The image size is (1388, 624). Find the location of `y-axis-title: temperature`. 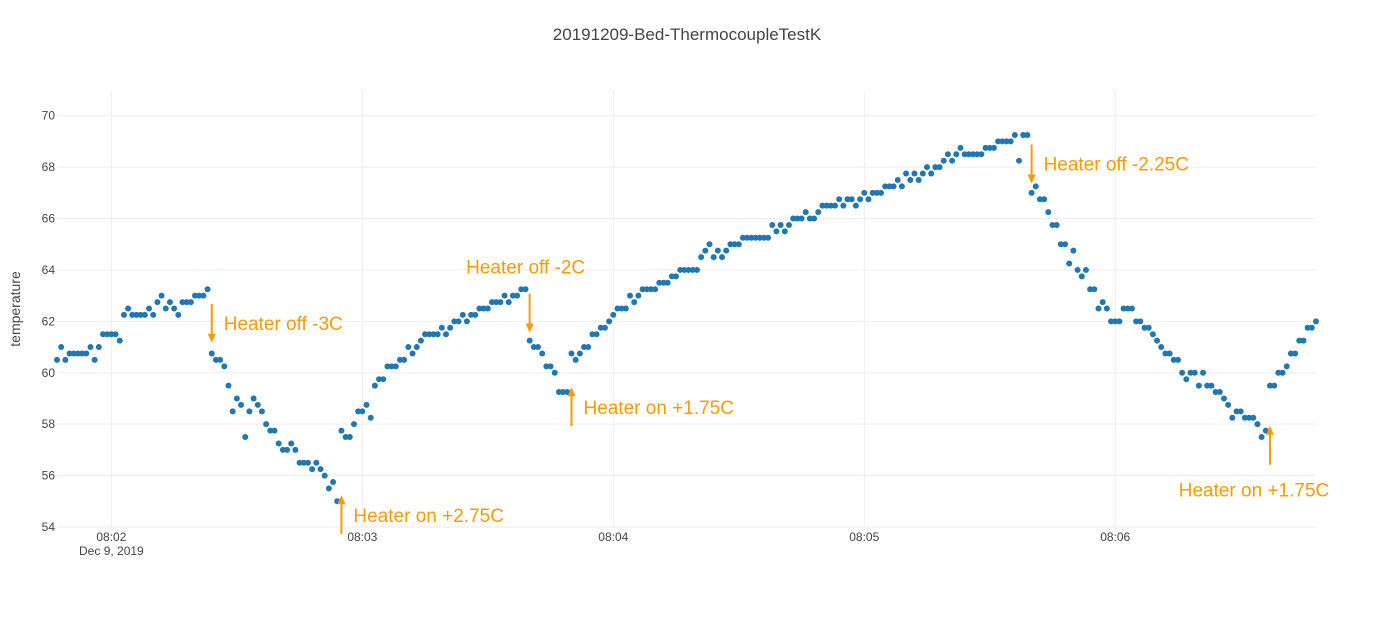

y-axis-title: temperature is located at coordinates (15, 309).